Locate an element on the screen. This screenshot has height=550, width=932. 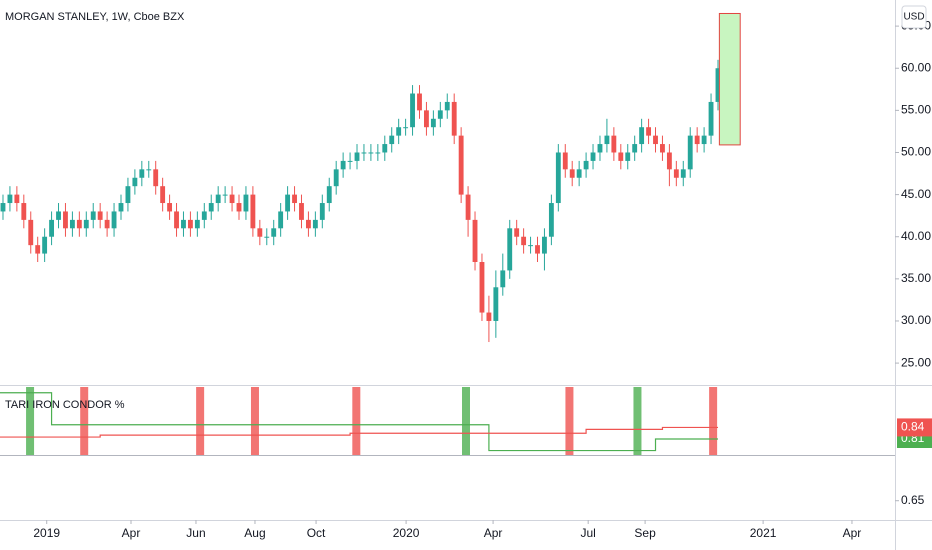
y-tick-label: 30.00 is located at coordinates (916, 320).